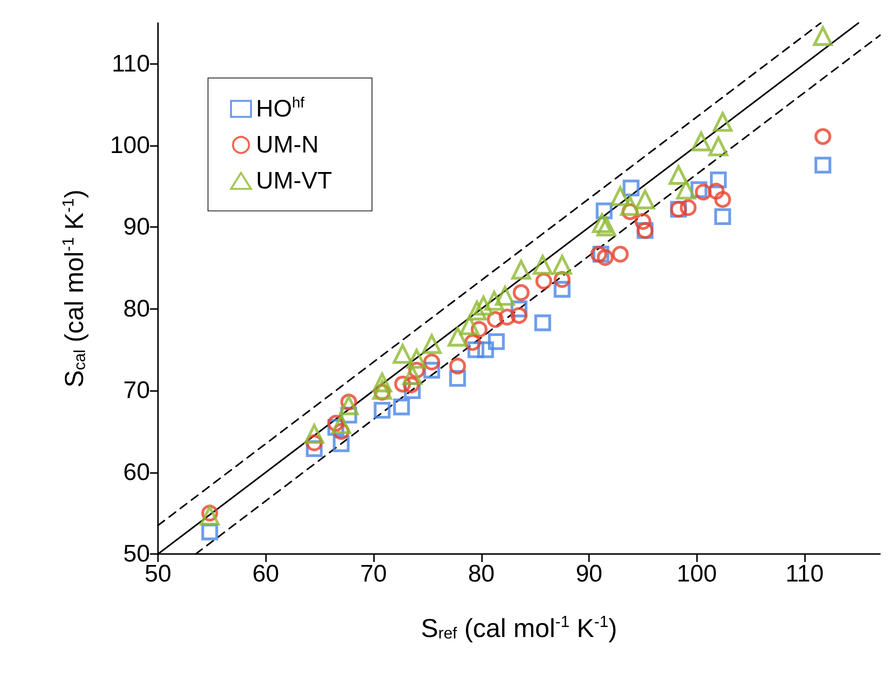 The image size is (892, 694). What do you see at coordinates (131, 64) in the screenshot?
I see `y-tick-label: 110` at bounding box center [131, 64].